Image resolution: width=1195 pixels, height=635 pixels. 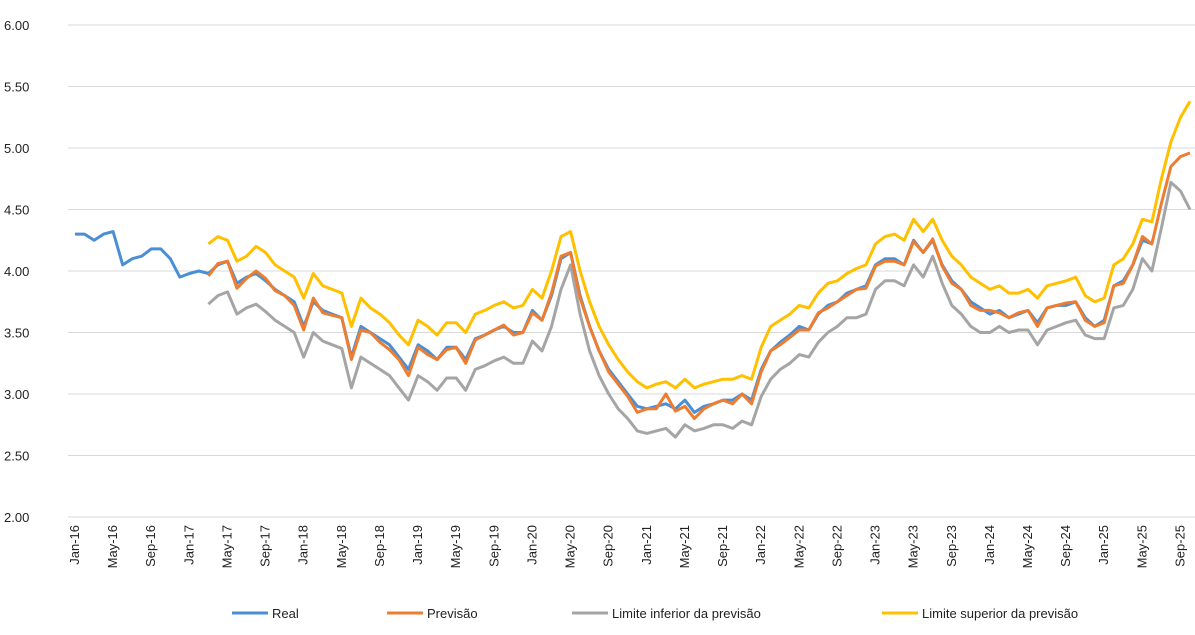 I want to click on x-tick-label: Sep-25, so click(x=1179, y=546).